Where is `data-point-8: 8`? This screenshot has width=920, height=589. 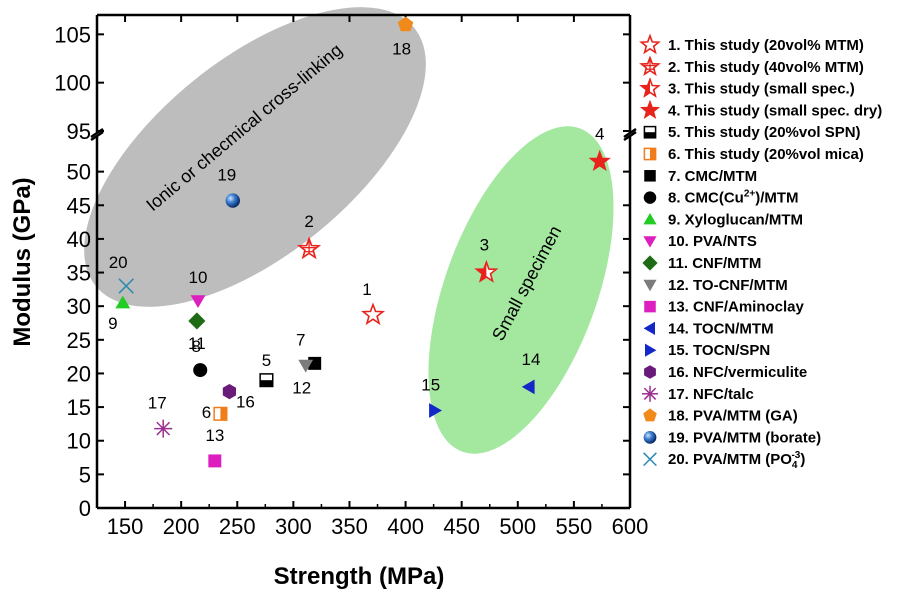
data-point-8: 8 is located at coordinates (199, 357).